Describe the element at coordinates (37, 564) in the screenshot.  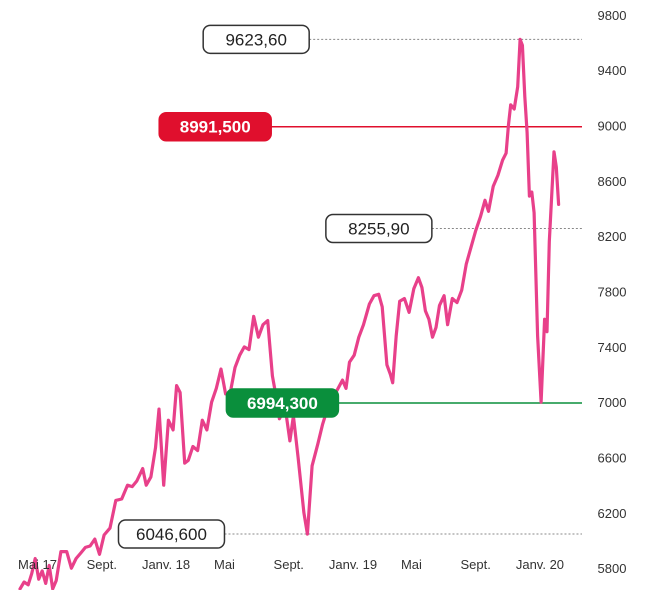
I see `x-tick-label: Mai 17` at that location.